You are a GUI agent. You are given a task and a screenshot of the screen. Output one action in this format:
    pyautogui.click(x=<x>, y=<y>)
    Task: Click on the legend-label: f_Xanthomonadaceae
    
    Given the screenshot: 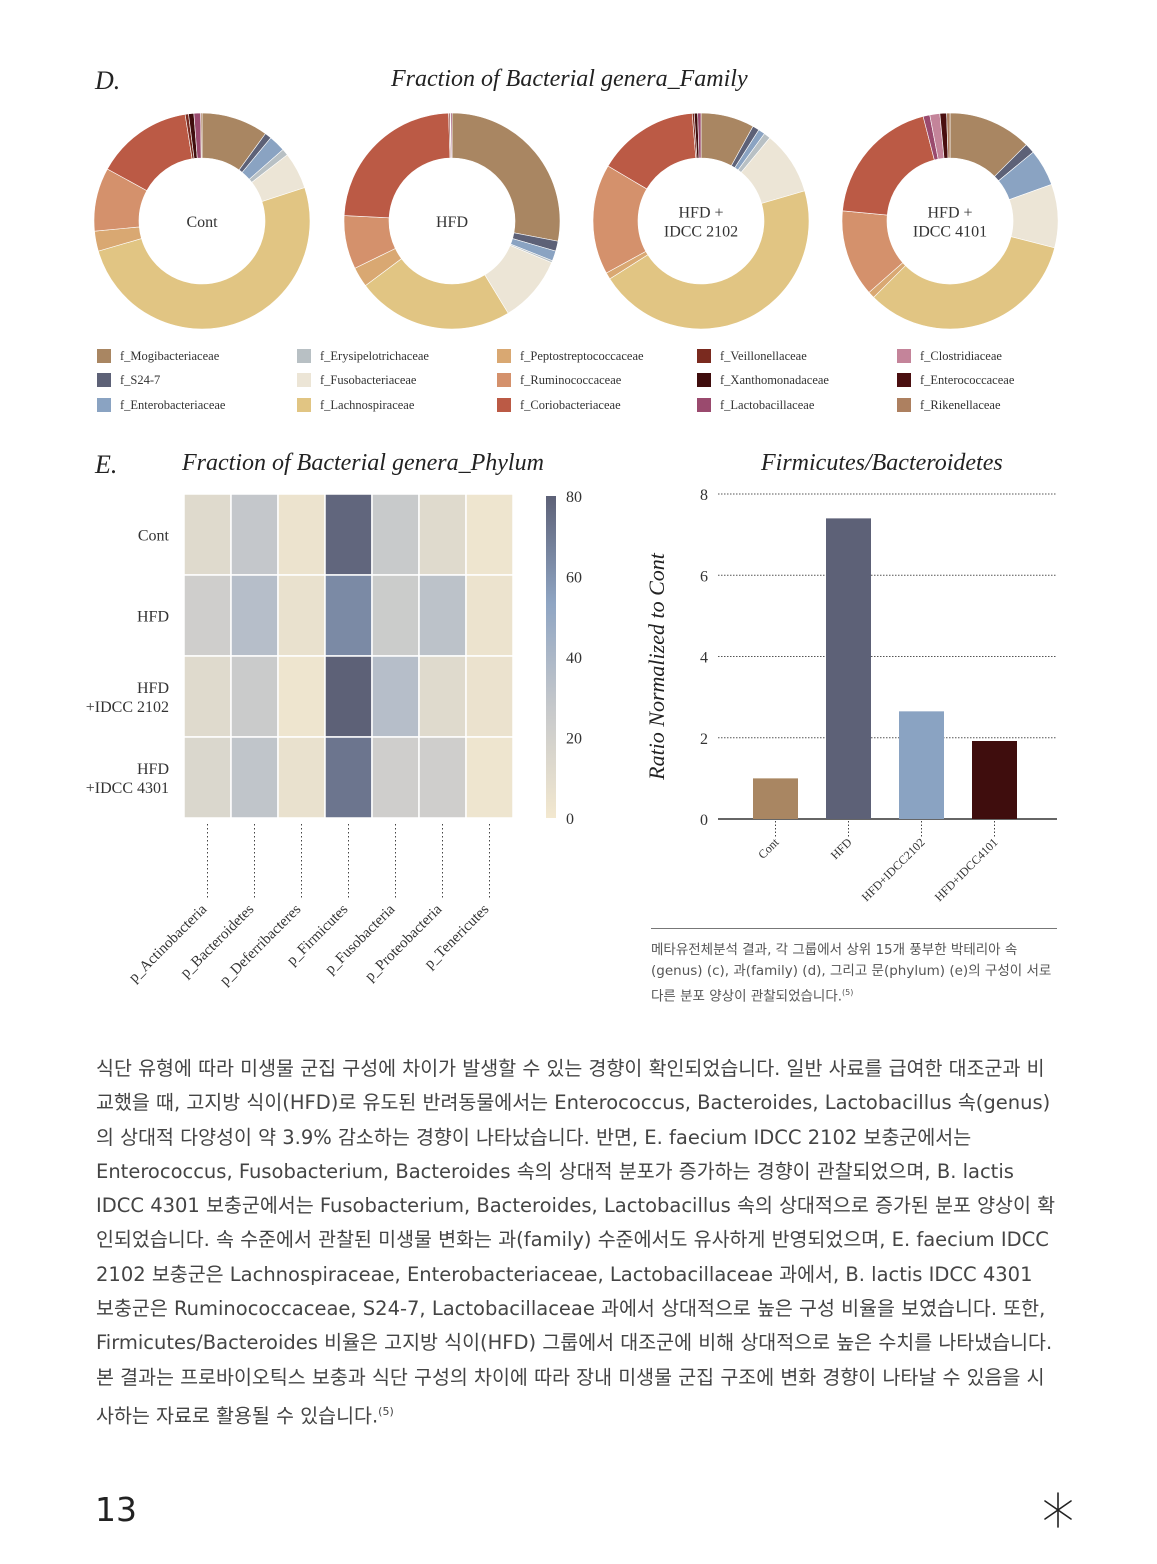 What is the action you would take?
    pyautogui.click(x=774, y=379)
    